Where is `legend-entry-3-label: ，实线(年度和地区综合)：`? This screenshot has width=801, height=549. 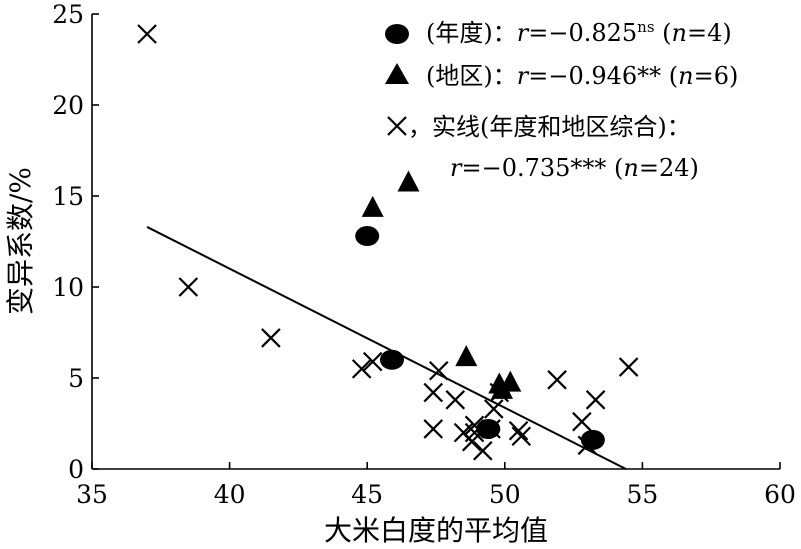 legend-entry-3-label: ，实线(年度和地区综合)： is located at coordinates (549, 127).